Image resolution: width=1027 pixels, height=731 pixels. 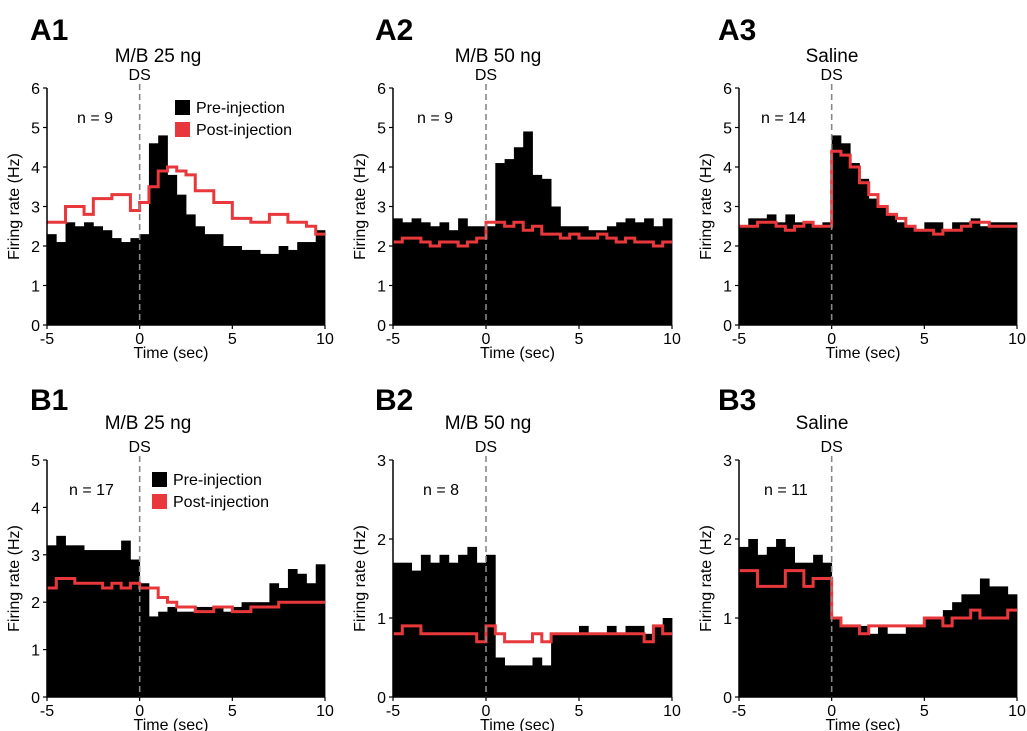 I want to click on x-tick-label: 5, so click(x=924, y=339).